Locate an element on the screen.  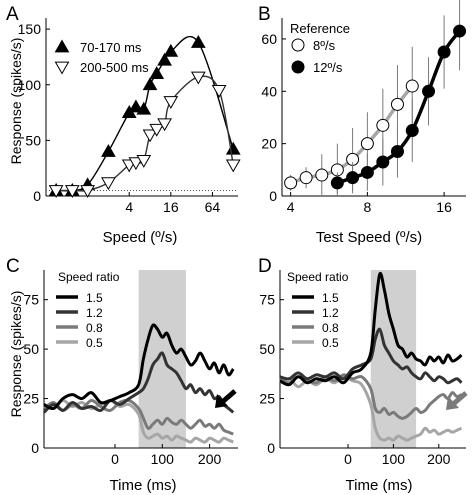
panel-c-y-tick-label: 75 is located at coordinates (31, 300).